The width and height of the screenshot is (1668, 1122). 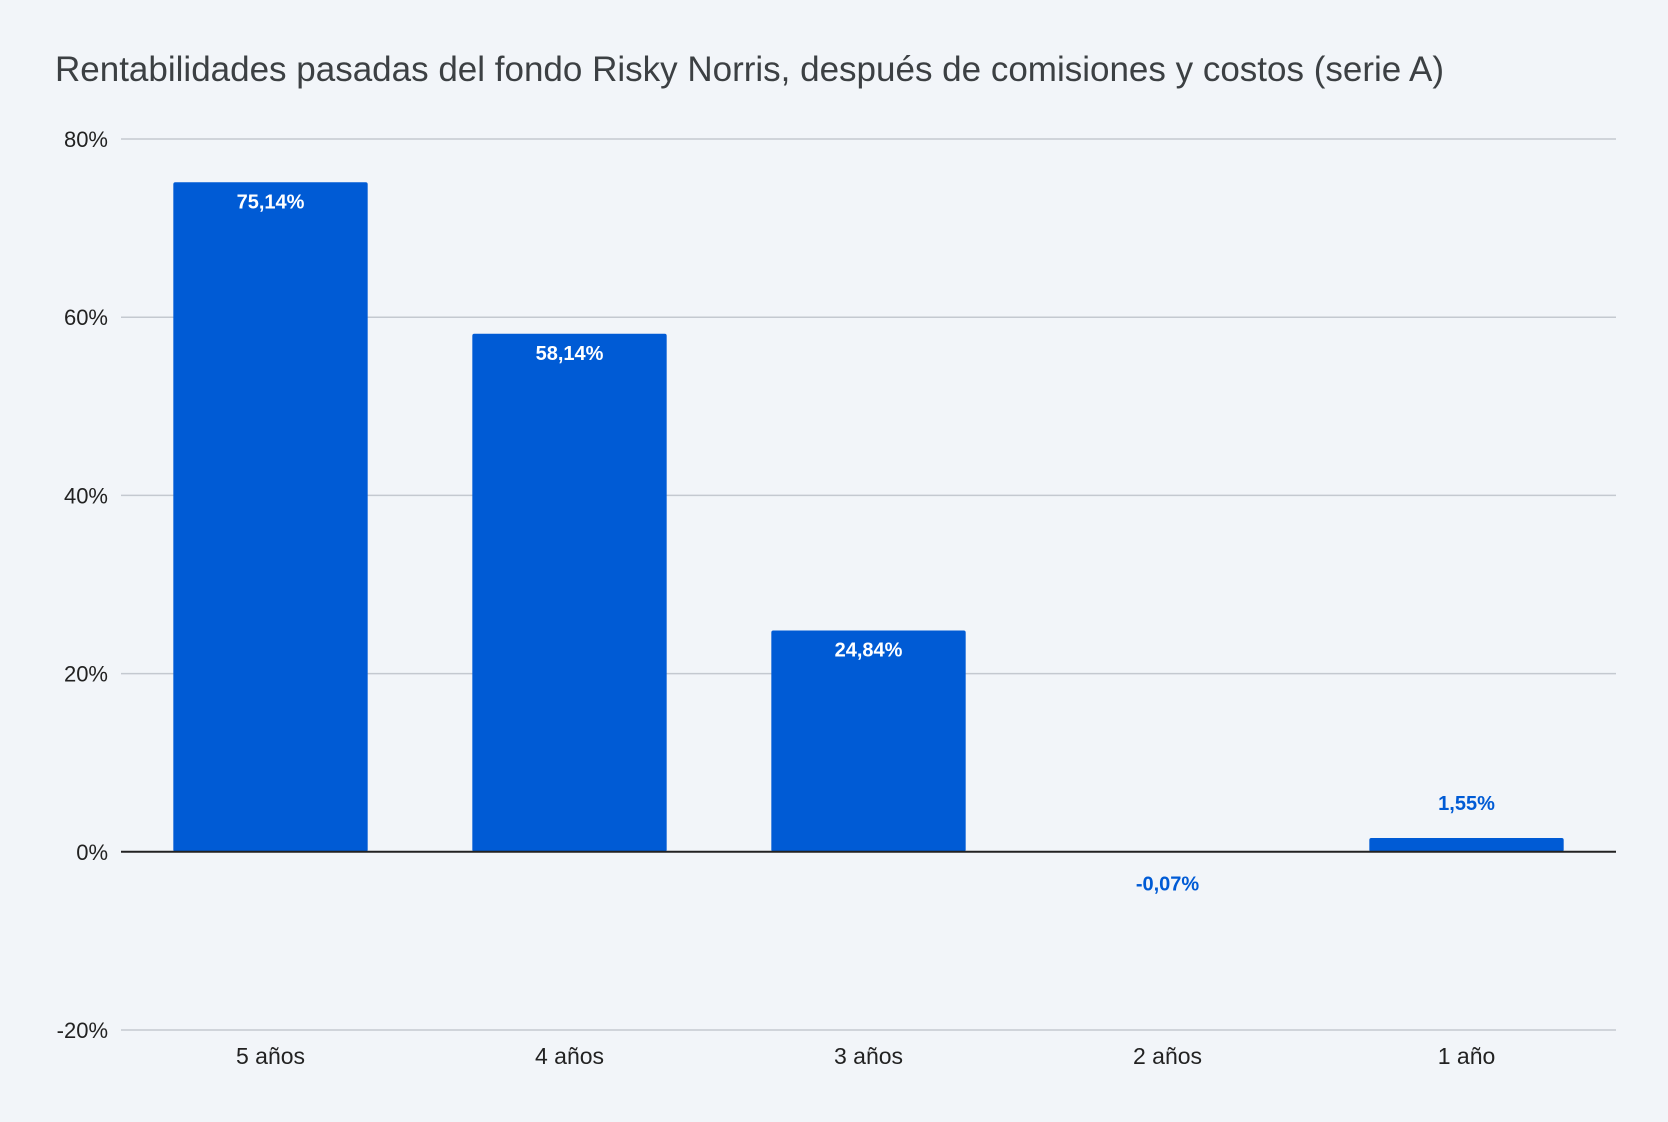 What do you see at coordinates (869, 650) in the screenshot?
I see `data-label: 24,84%` at bounding box center [869, 650].